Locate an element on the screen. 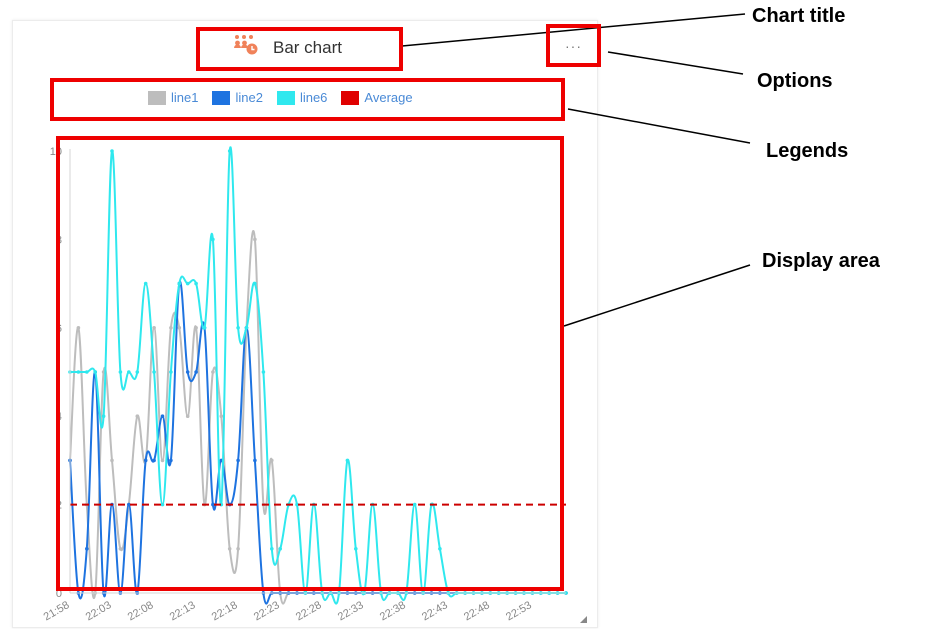 The height and width of the screenshot is (629, 930). legend-label: line1 is located at coordinates (185, 97).